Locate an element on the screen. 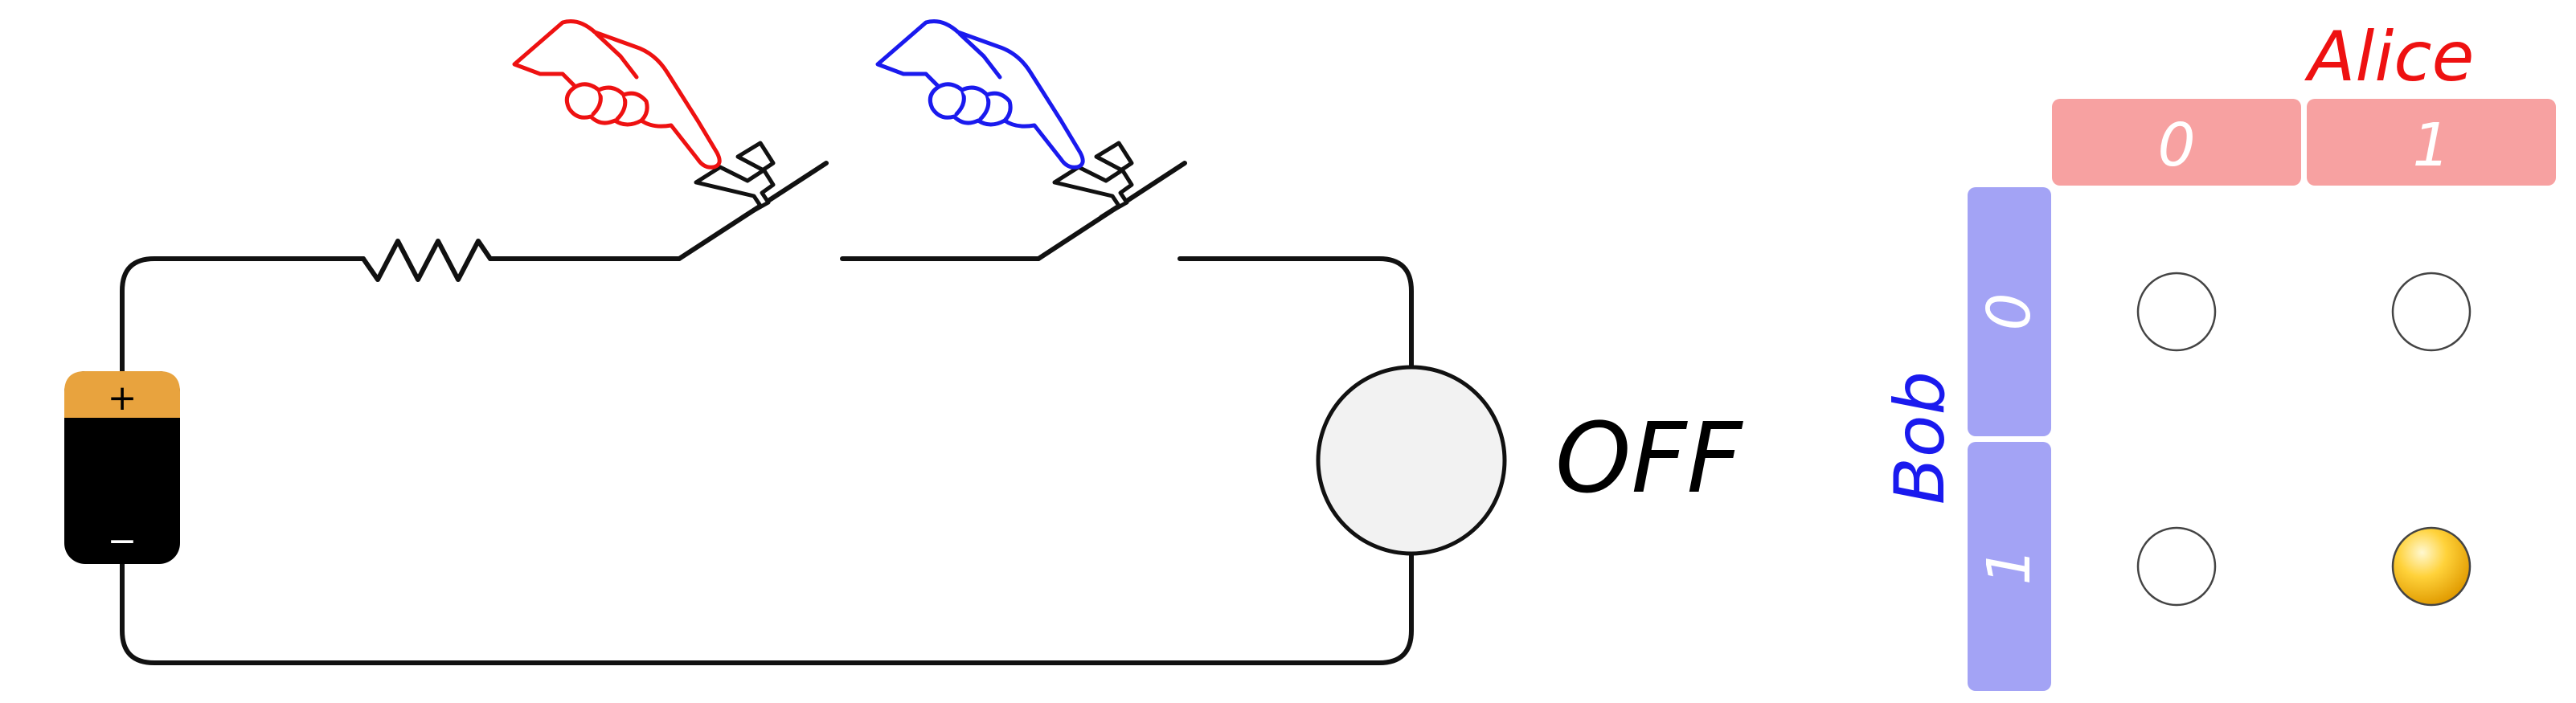  bob-hand-icon is located at coordinates (980, 94).